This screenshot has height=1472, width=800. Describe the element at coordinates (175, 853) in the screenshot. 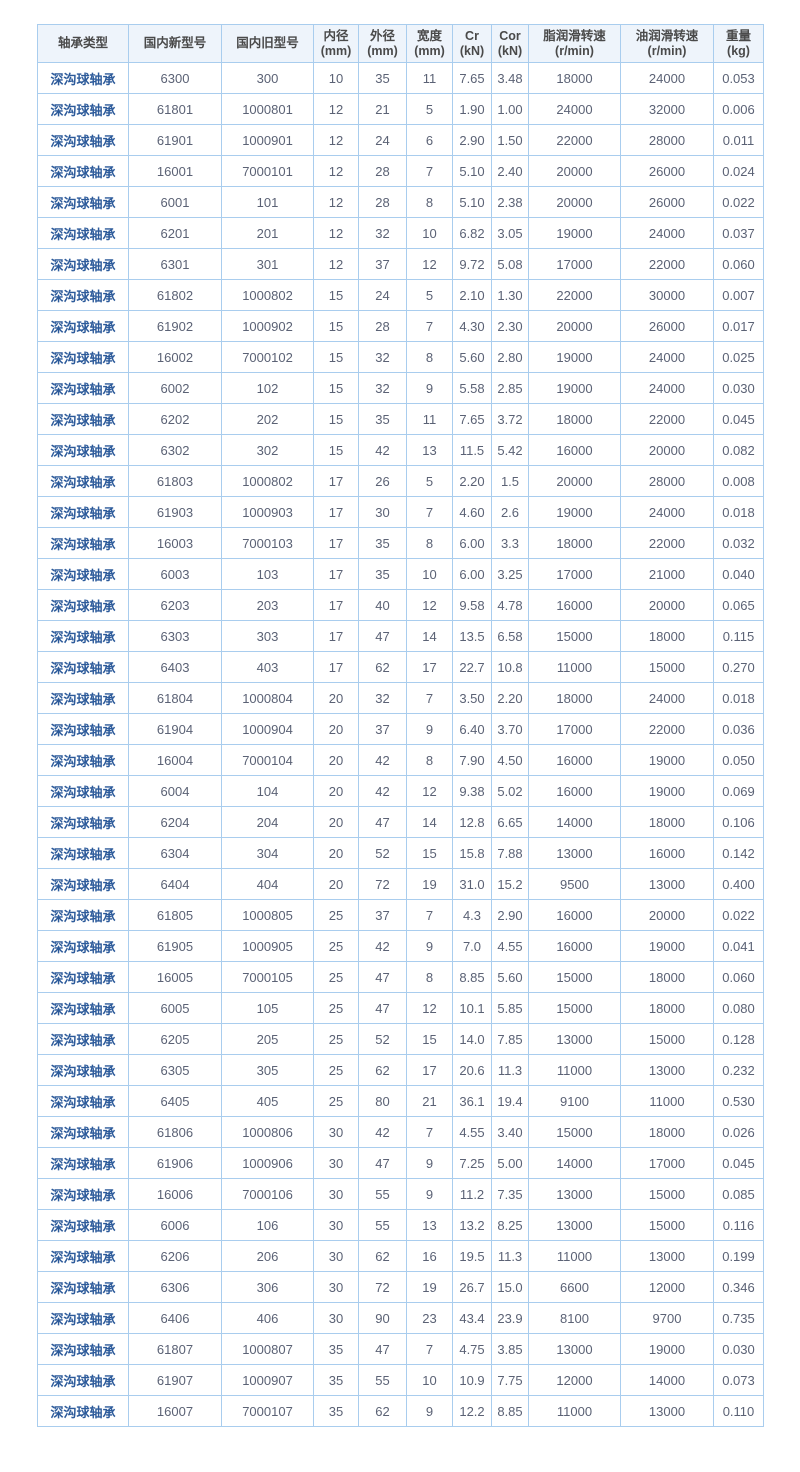

I see `cell-new-model: 6304` at that location.